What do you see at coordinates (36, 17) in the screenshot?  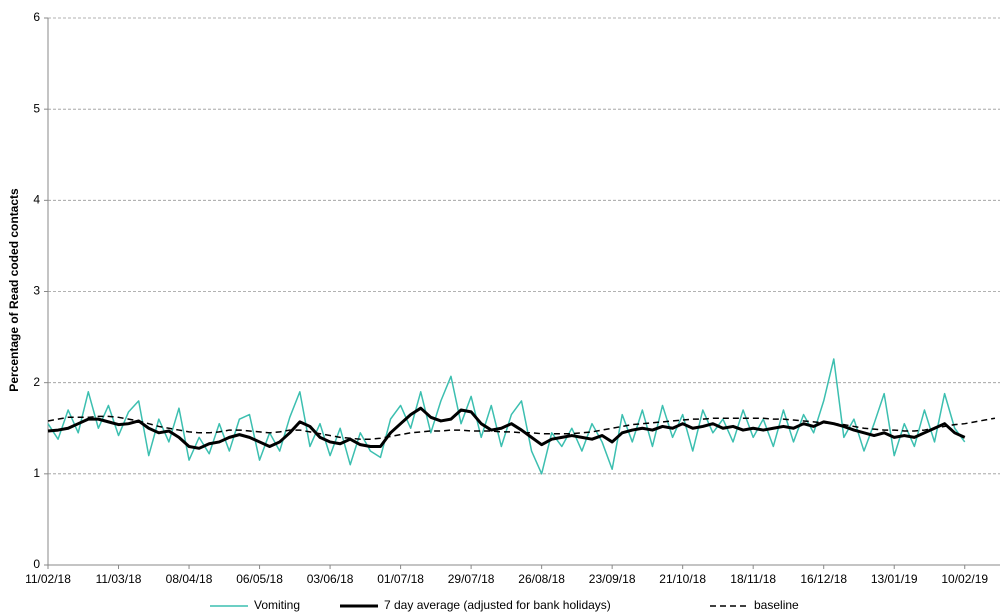 I see `y-tick-label: 6` at bounding box center [36, 17].